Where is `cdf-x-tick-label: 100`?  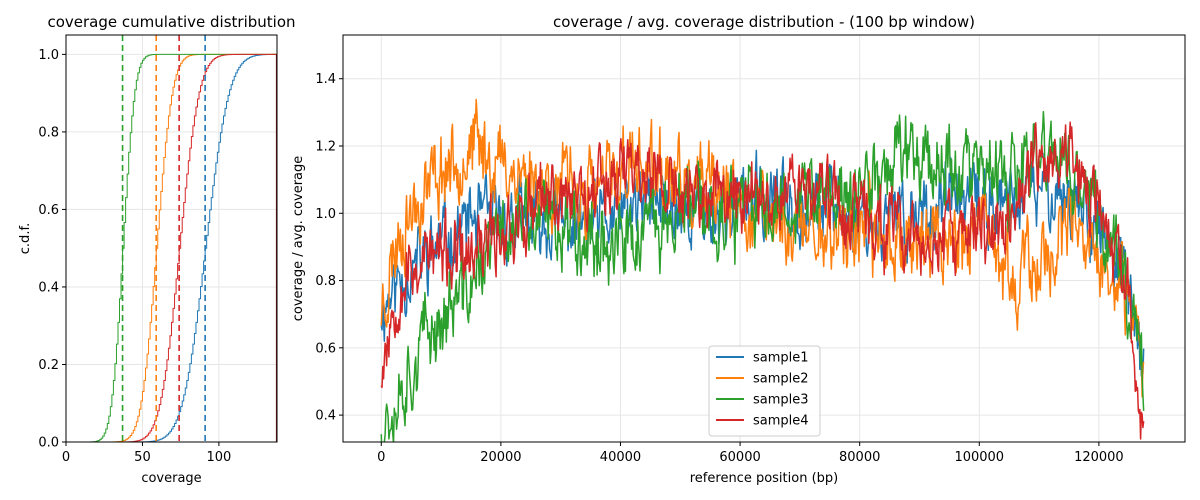 cdf-x-tick-label: 100 is located at coordinates (218, 457).